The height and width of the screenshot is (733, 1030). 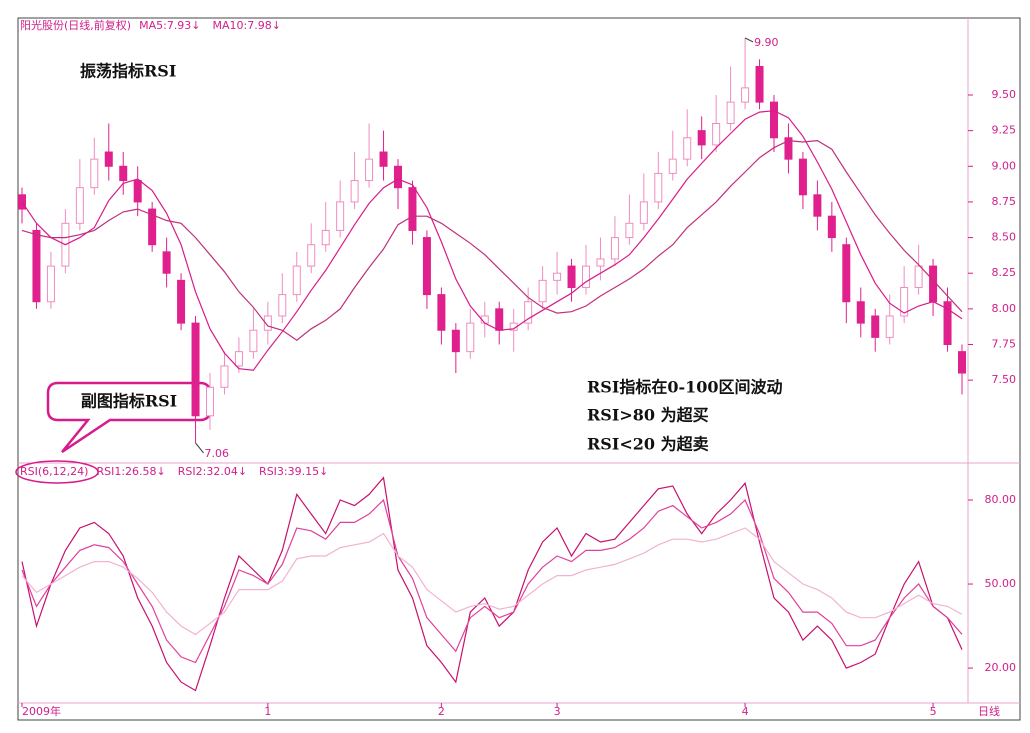 I want to click on y-tick-label: 50.00, so click(x=1001, y=583).